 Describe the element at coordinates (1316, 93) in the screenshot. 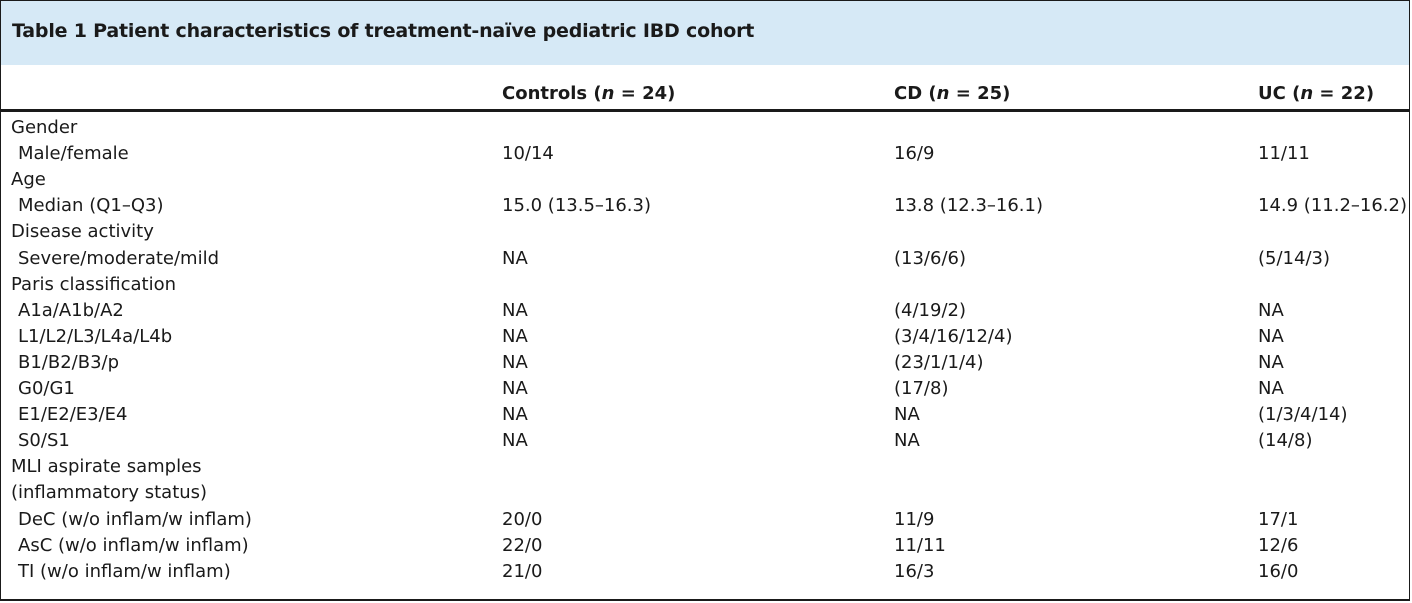

I see `column-header-uc: UC (n = 22)` at that location.